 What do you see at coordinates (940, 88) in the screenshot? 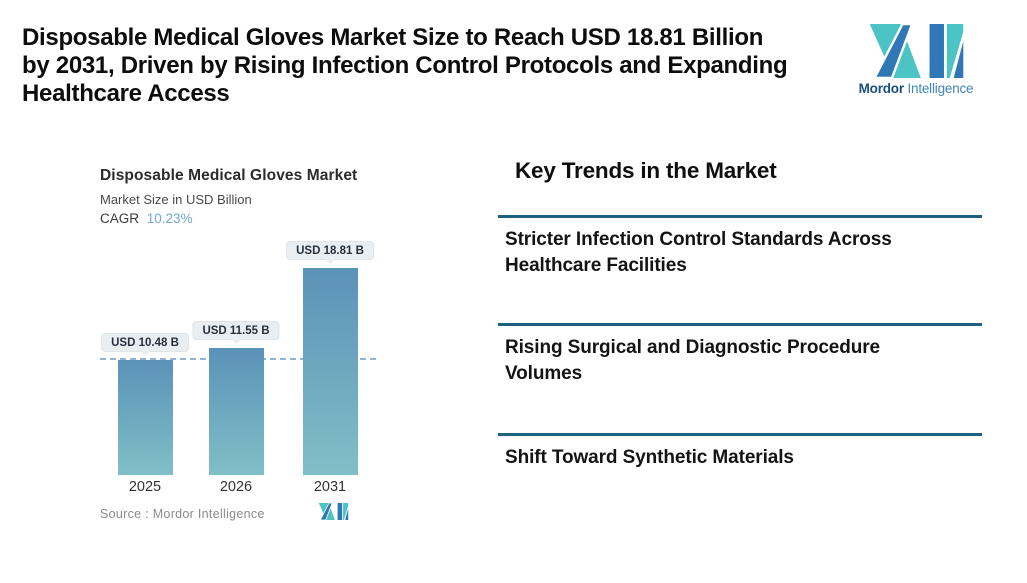
I see `brand-word-intelligence: Intelligence` at bounding box center [940, 88].